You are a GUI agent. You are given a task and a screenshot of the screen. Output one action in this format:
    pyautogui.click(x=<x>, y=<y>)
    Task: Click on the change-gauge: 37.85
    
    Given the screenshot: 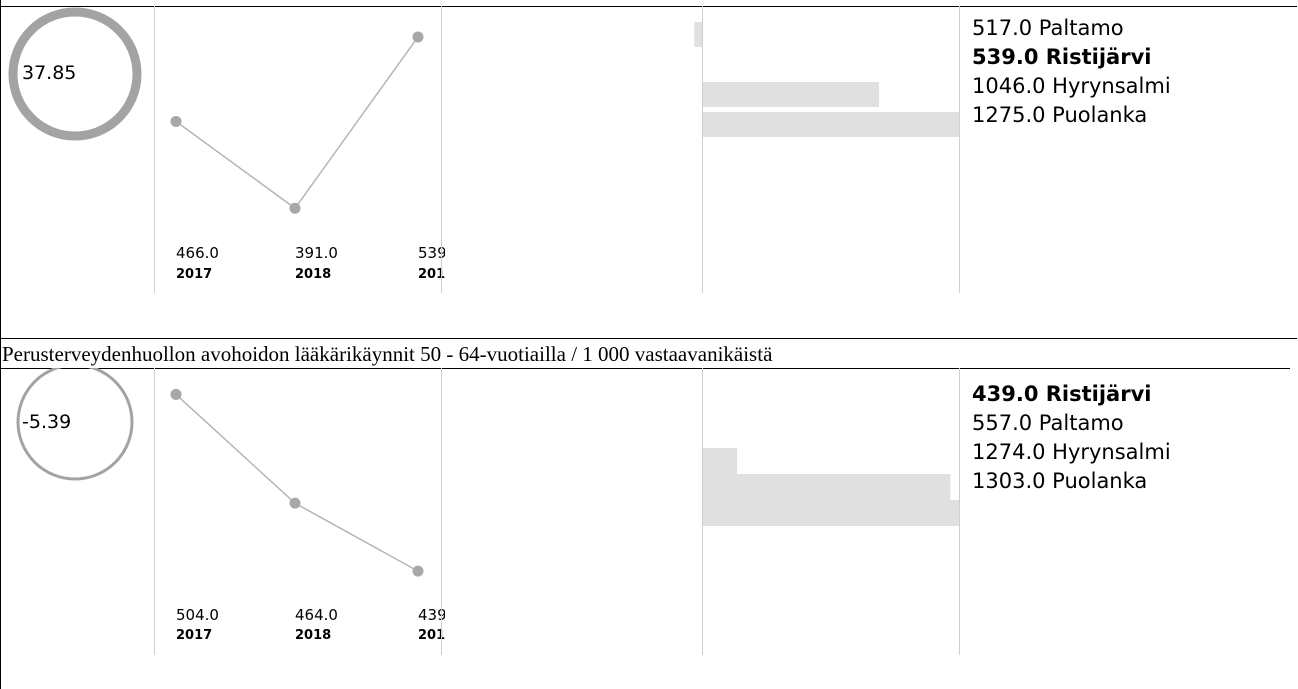 What is the action you would take?
    pyautogui.click(x=75, y=74)
    